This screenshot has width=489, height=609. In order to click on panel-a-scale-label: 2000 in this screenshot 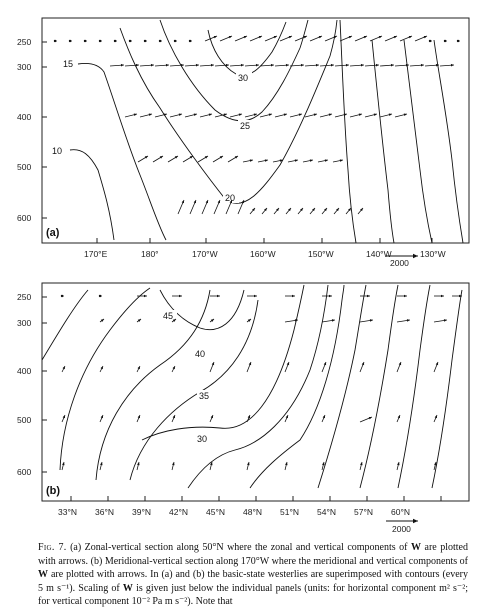, I will do `click(399, 263)`.